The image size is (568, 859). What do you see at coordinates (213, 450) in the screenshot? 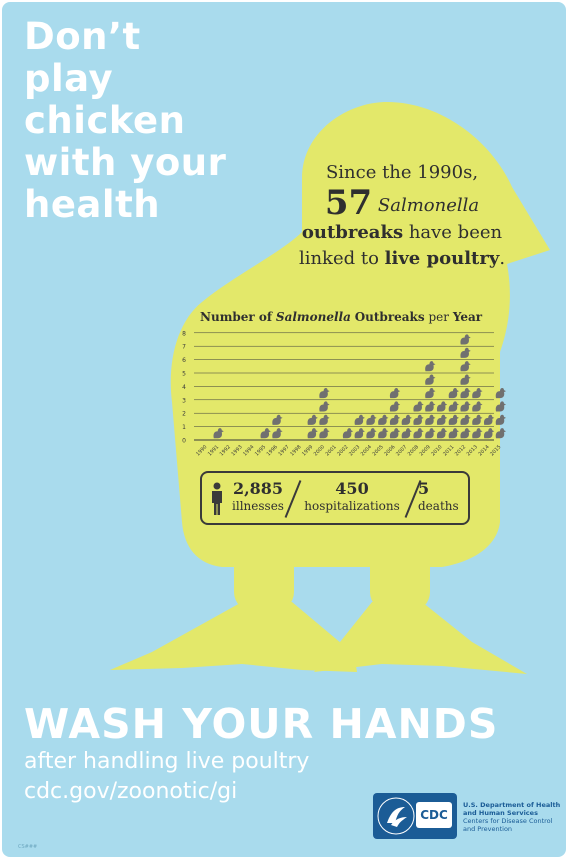
I see `x-tick-label: 1991` at bounding box center [213, 450].